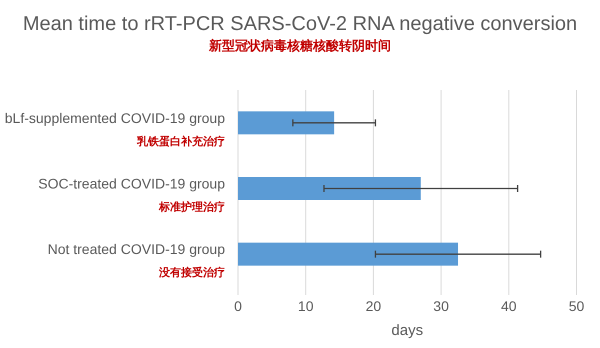 This screenshot has height=348, width=600. I want to click on x-tick-label: 40, so click(509, 306).